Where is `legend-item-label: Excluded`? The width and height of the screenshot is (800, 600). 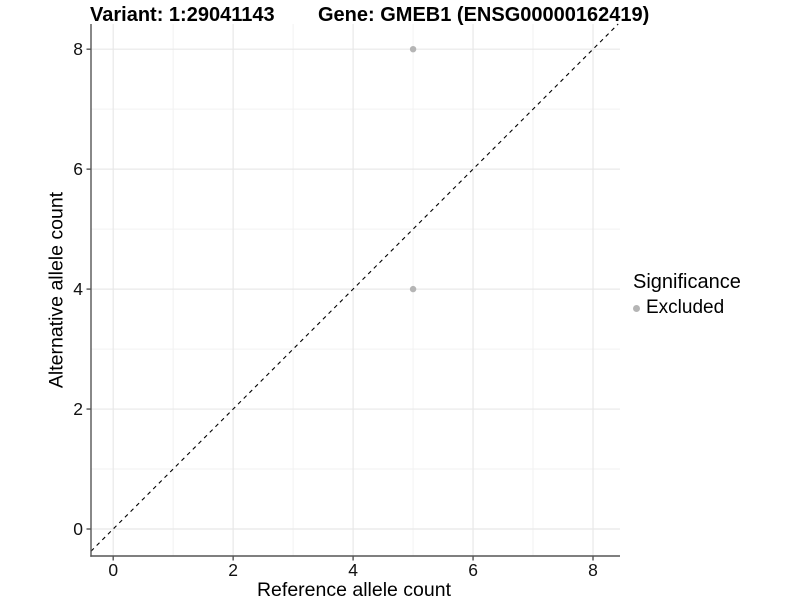 legend-item-label: Excluded is located at coordinates (685, 307).